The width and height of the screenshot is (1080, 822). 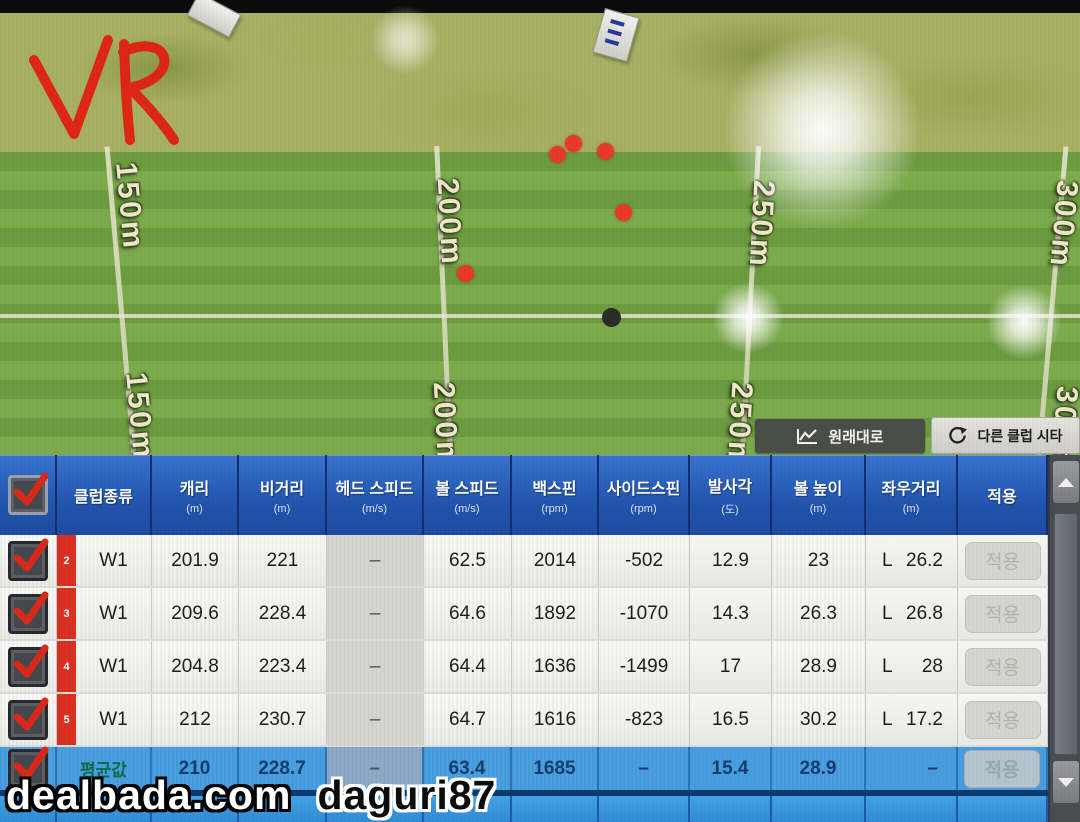 I want to click on other-club-button: 다른 클럽 시타, so click(x=1005, y=435).